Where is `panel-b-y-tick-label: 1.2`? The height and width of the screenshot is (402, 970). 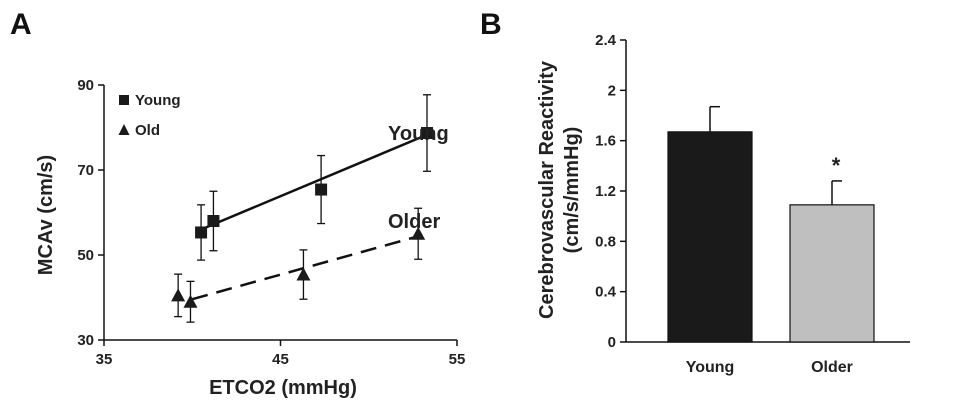
panel-b-y-tick-label: 1.2 is located at coordinates (605, 191).